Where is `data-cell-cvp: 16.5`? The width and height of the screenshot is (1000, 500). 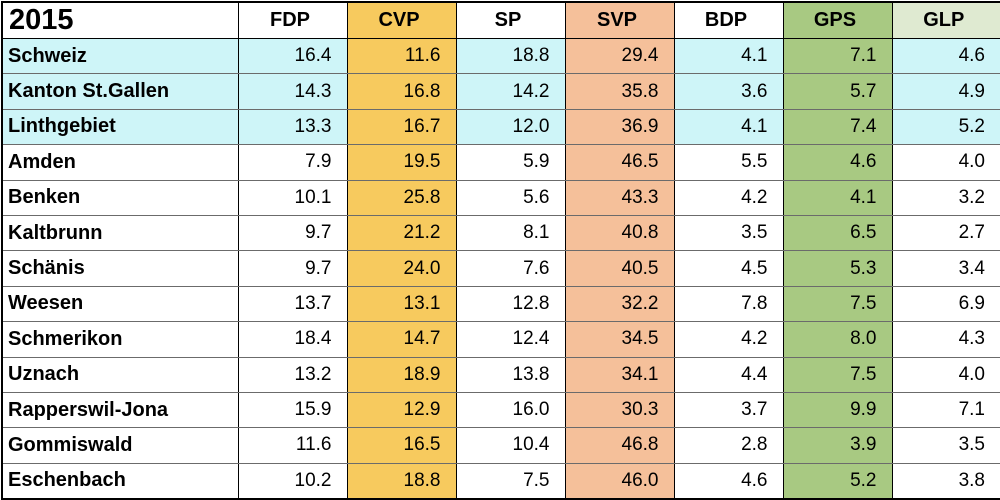
data-cell-cvp: 16.5 is located at coordinates (401, 445).